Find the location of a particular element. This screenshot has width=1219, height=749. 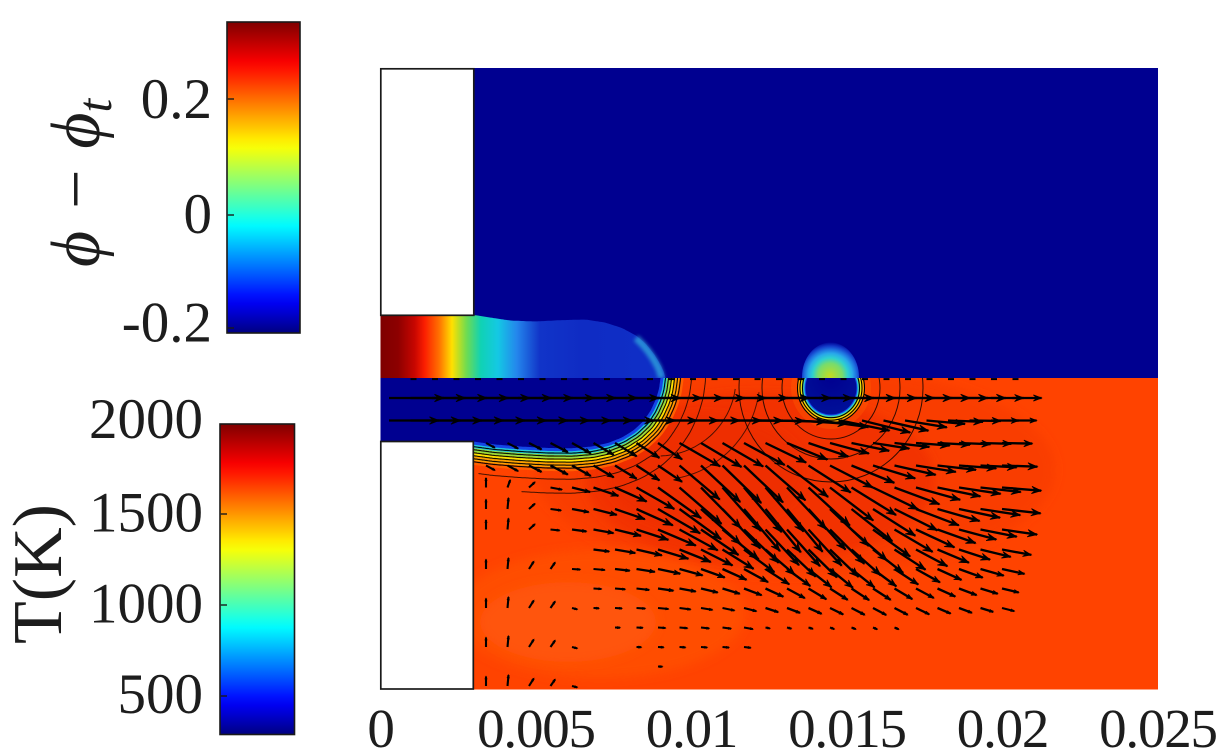

svg-text: 0.015 is located at coordinates (847, 723).